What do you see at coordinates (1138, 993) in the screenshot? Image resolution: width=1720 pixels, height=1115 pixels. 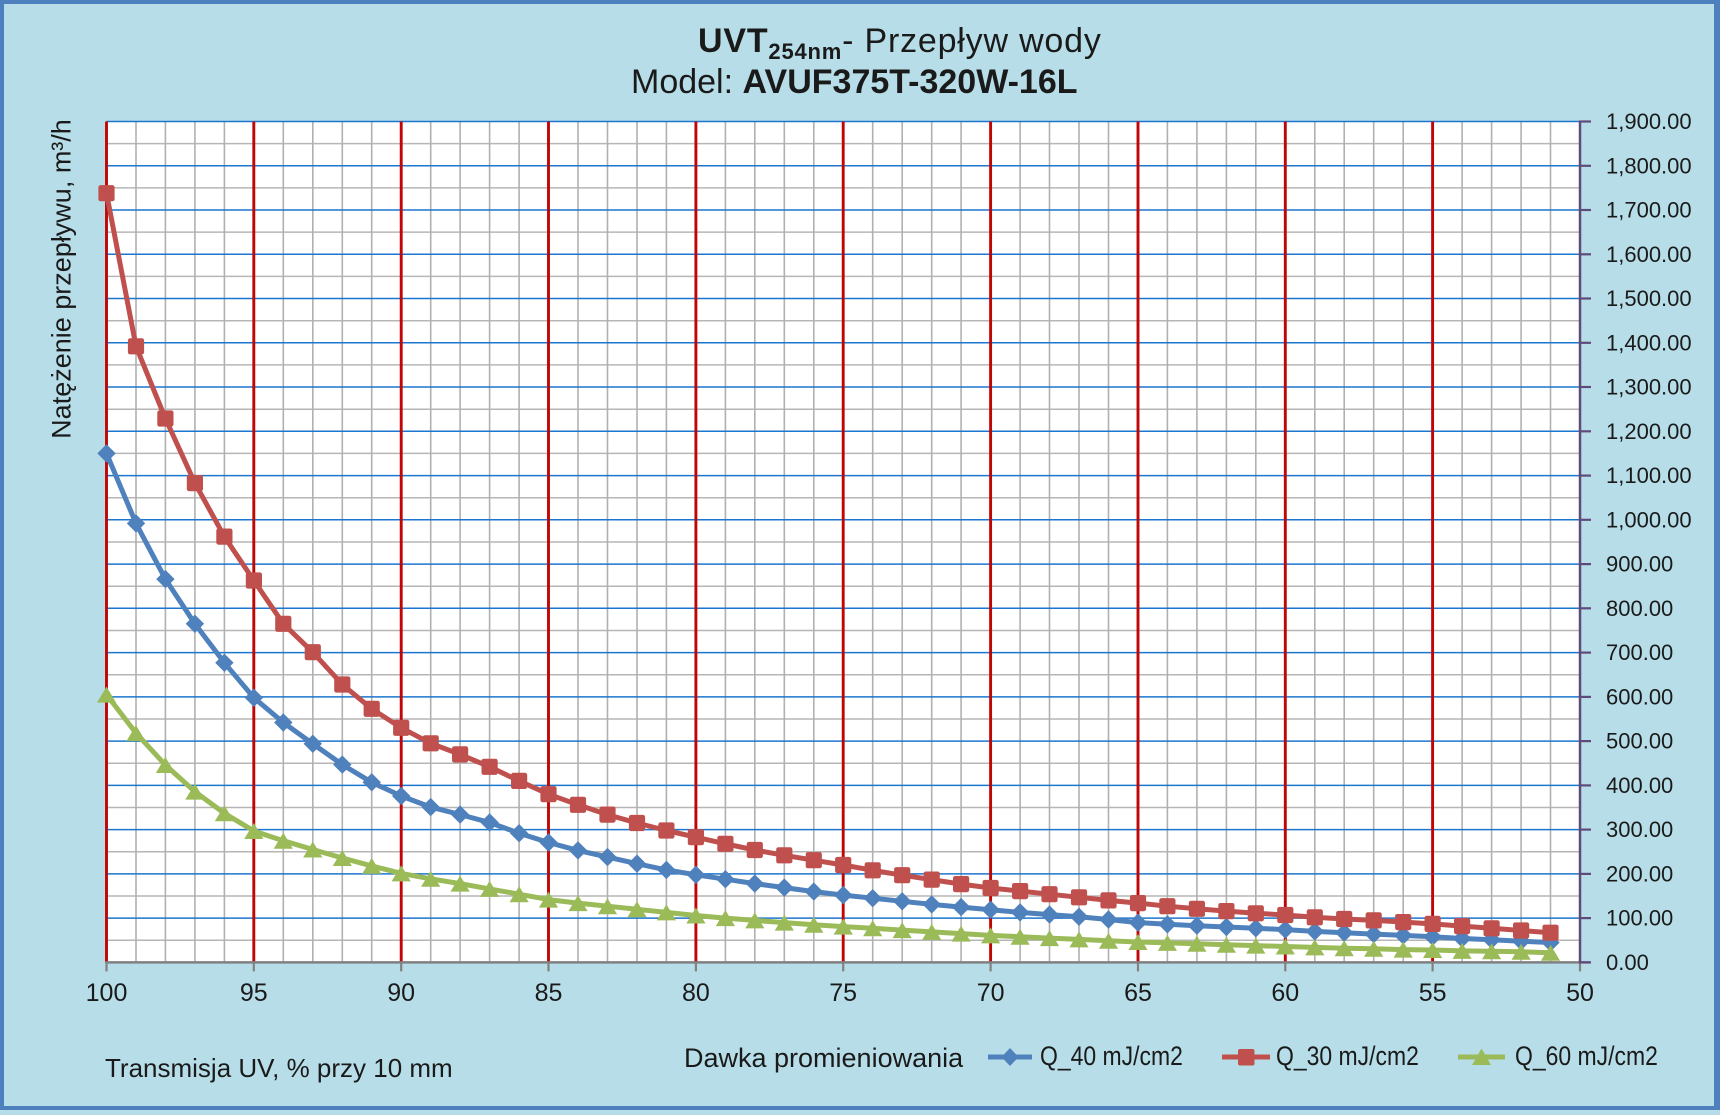 I see `svg-text: 65` at bounding box center [1138, 993].